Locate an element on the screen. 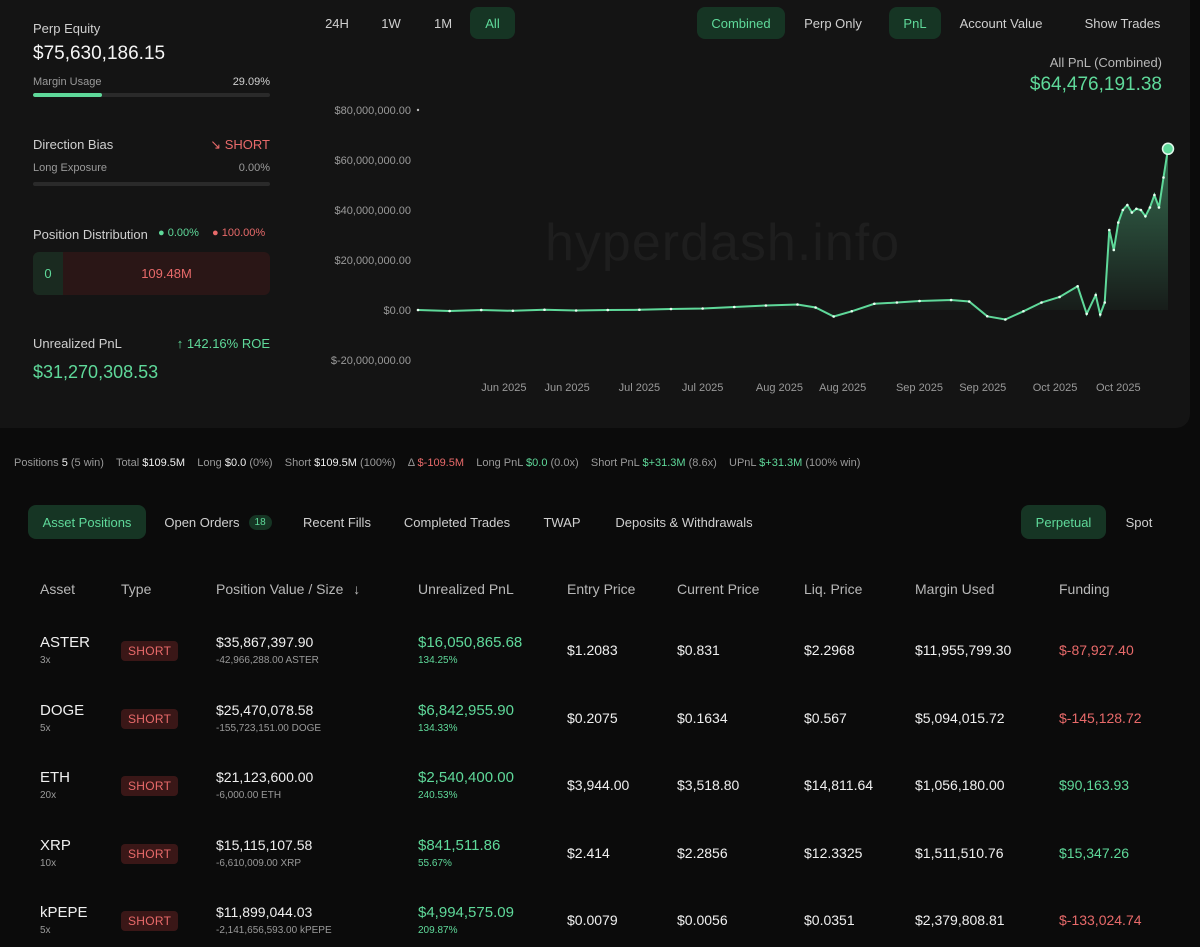 The image size is (1200, 947). liq-price: $2.2968 is located at coordinates (829, 650).